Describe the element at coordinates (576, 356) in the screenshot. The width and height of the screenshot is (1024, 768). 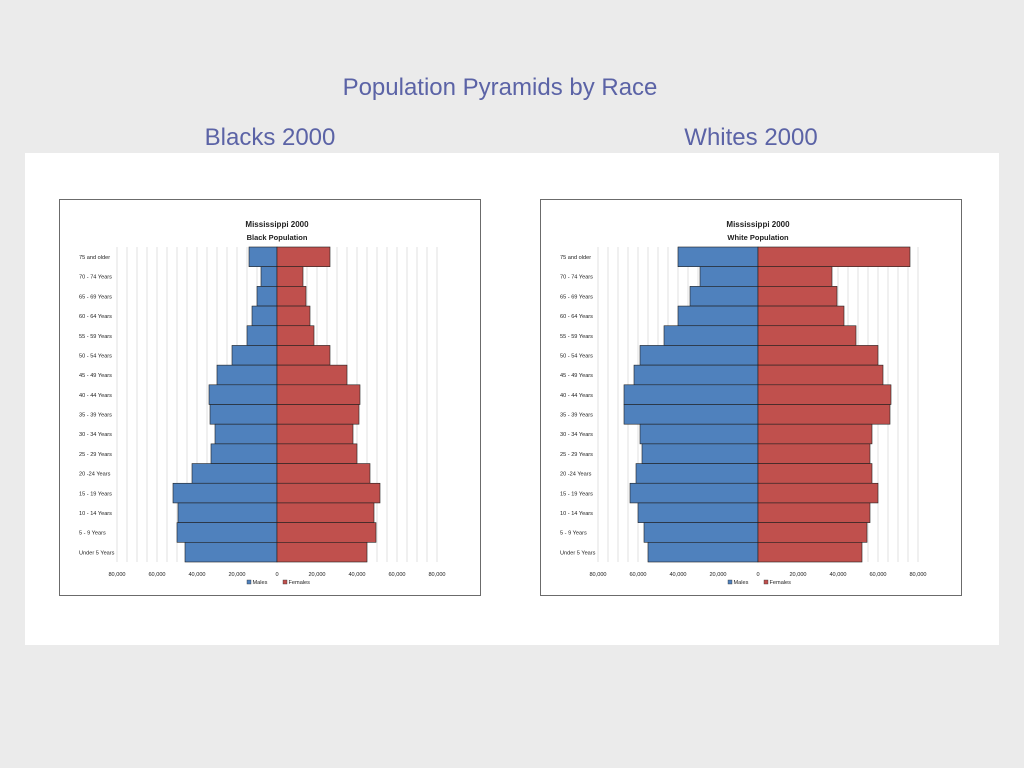
I see `c1-age-label: 50 - 54 Years` at that location.